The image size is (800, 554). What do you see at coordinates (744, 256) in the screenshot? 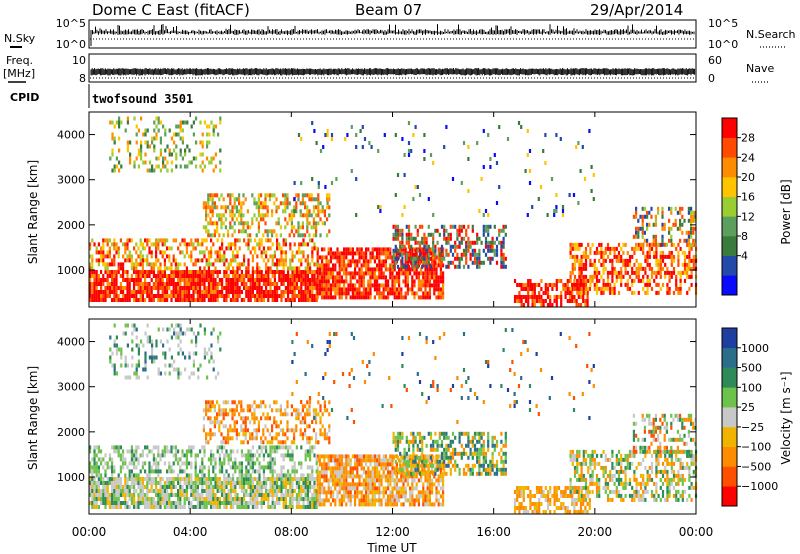
I see `colorbar-tick-label: 4` at bounding box center [744, 256].